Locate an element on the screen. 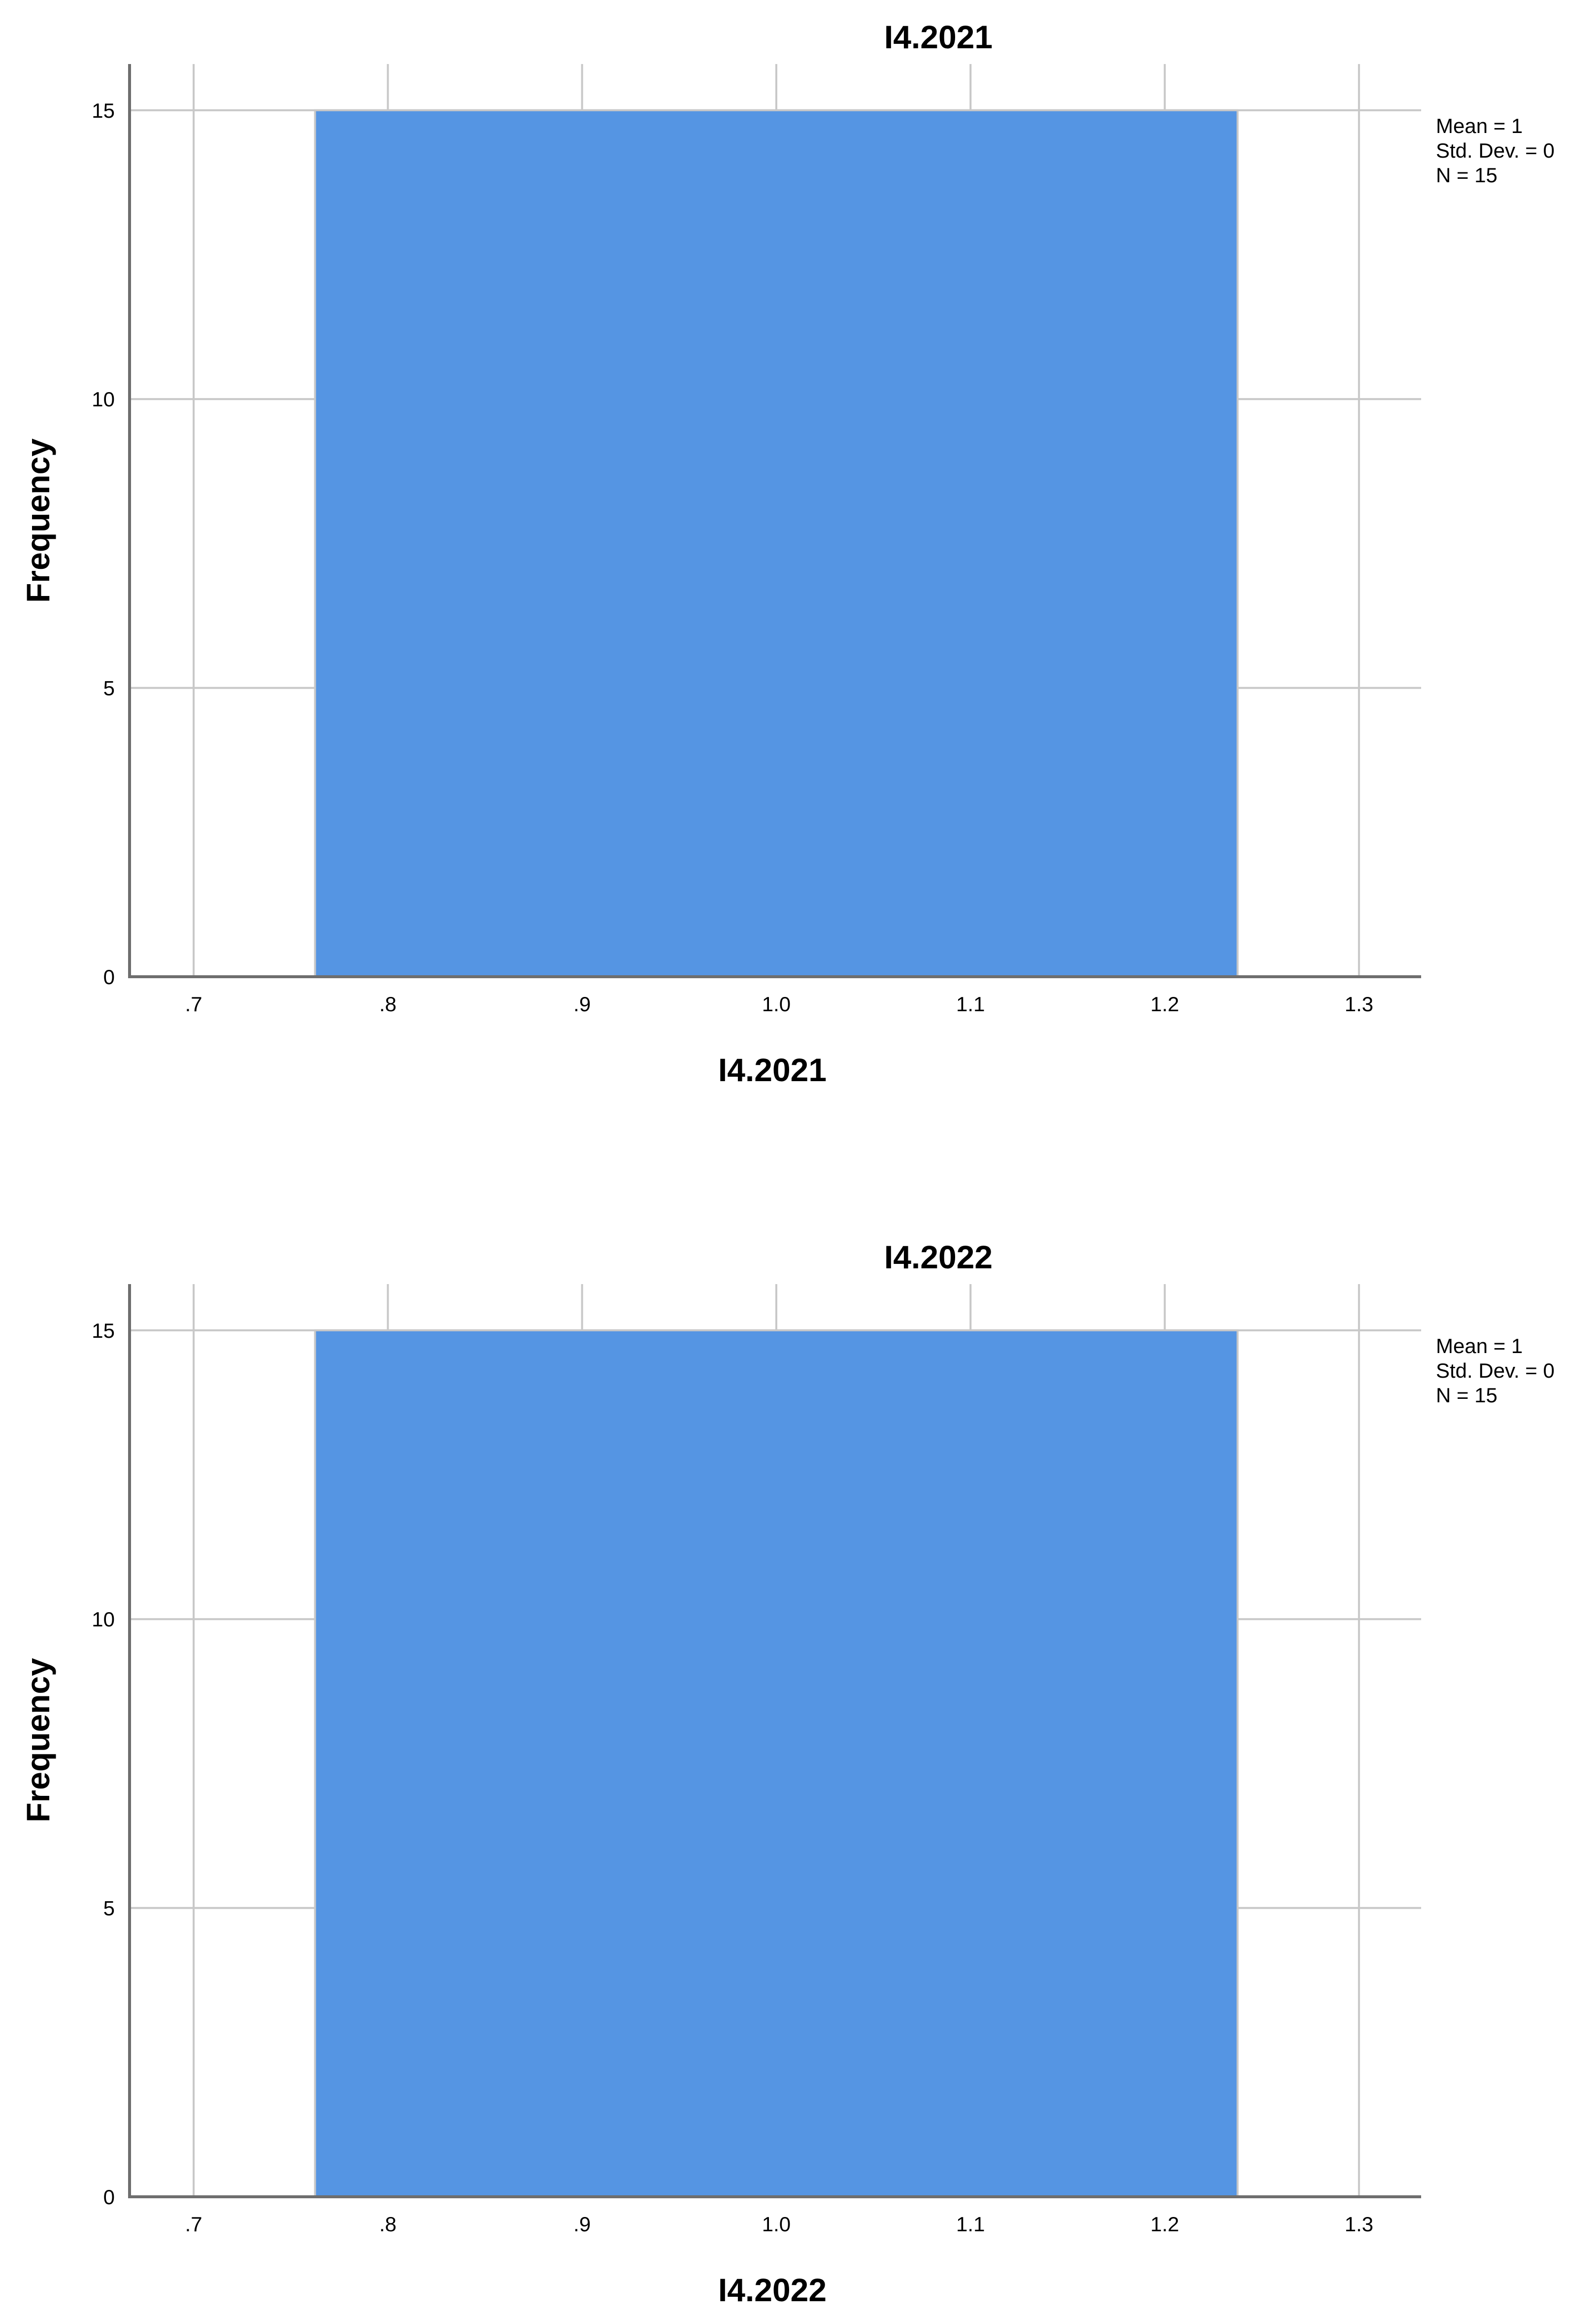 The width and height of the screenshot is (1596, 2315). x-axis-label: I4.2022 is located at coordinates (773, 2290).